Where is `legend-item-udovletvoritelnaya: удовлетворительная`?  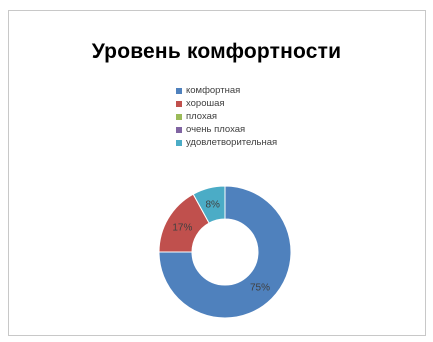 legend-item-udovletvoritelnaya: удовлетворительная is located at coordinates (226, 142).